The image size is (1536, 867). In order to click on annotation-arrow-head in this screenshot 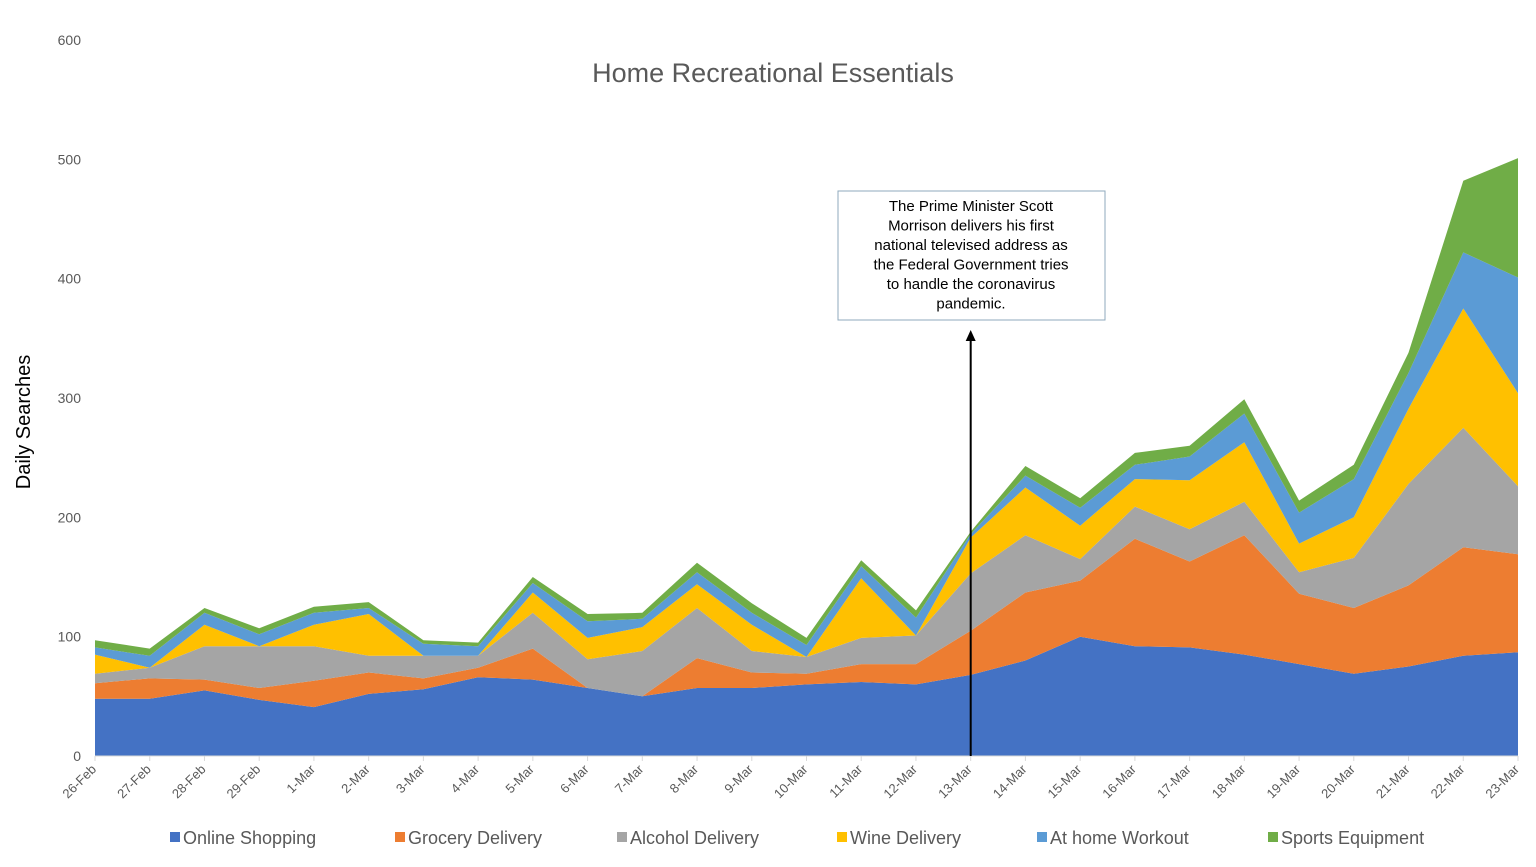, I will do `click(970, 335)`.